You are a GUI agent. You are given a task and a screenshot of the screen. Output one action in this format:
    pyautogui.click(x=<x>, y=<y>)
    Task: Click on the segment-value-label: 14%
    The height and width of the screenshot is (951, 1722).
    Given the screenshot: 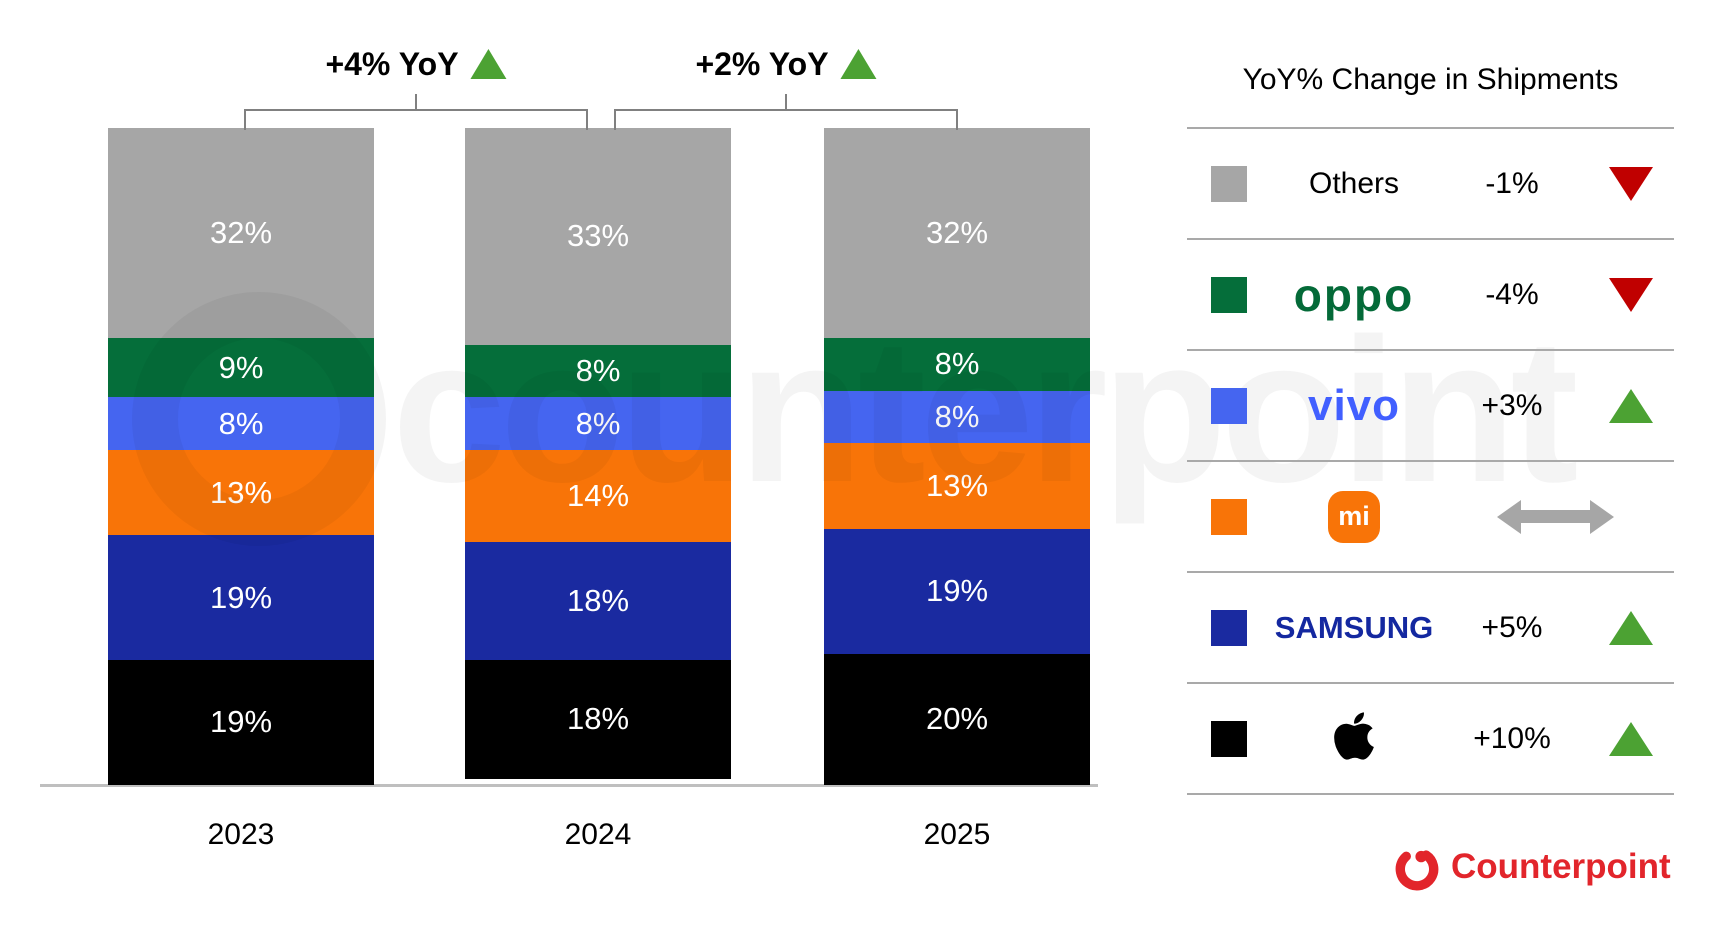 What is the action you would take?
    pyautogui.click(x=598, y=495)
    